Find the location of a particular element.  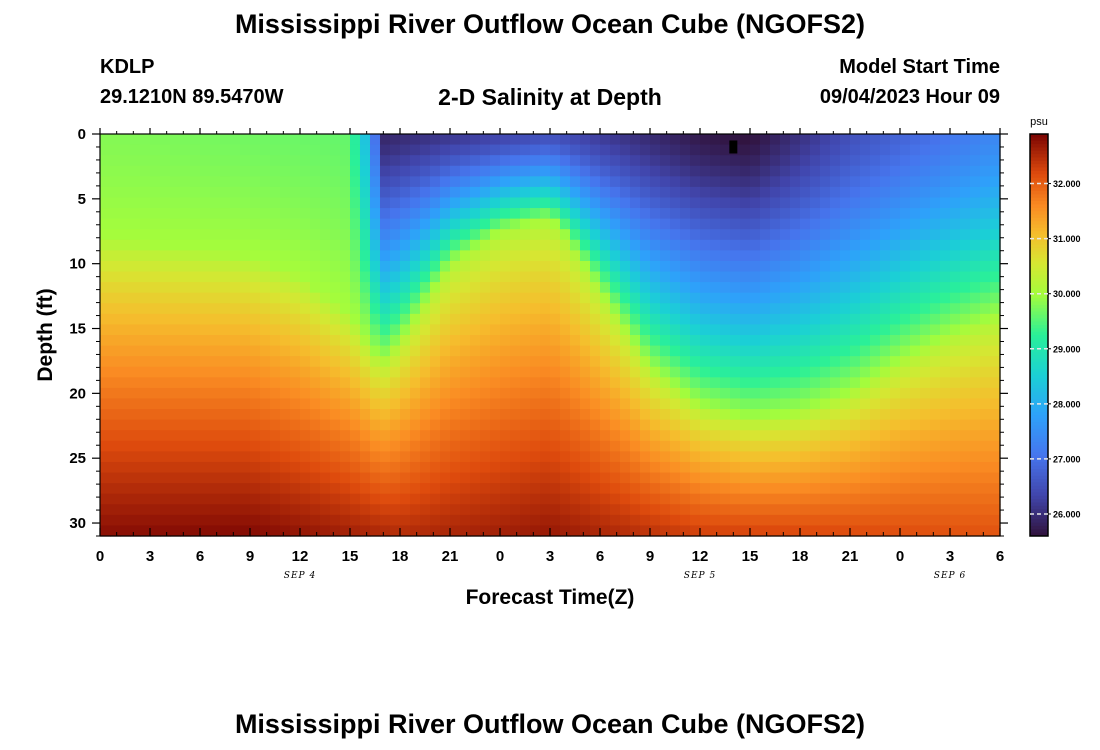

colorbar-segment is located at coordinates (1039, 243).